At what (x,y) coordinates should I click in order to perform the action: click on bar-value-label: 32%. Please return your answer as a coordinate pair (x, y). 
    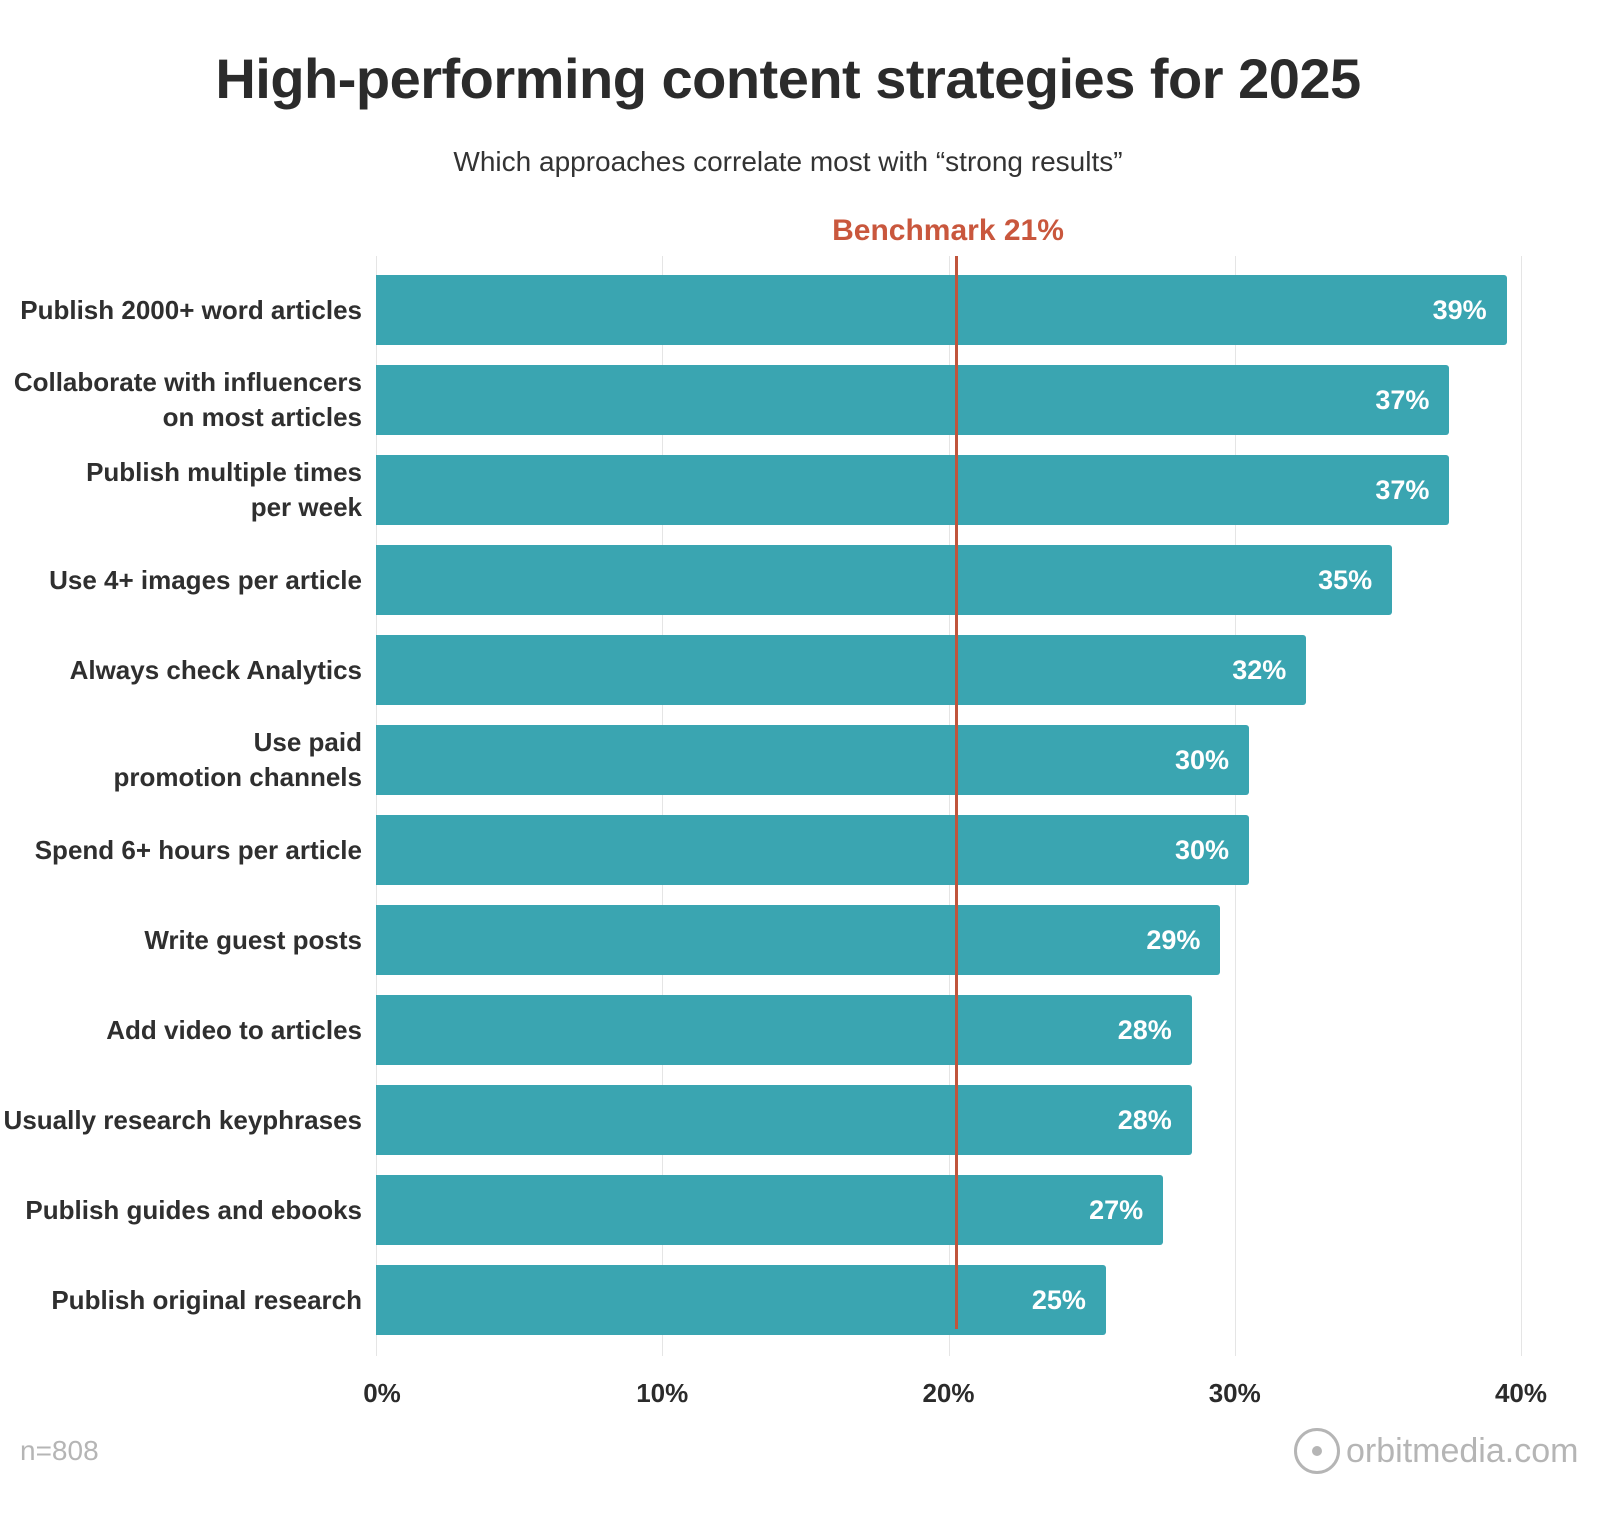
    Looking at the image, I should click on (1259, 670).